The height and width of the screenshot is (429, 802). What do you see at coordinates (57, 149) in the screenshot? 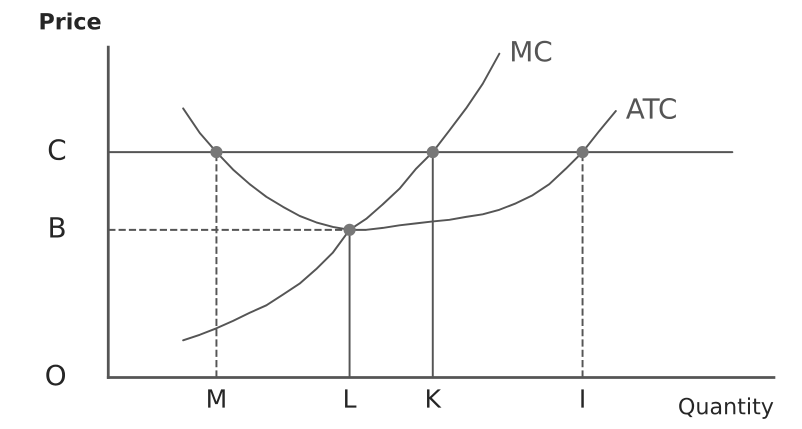
I see `ref-line-label: C` at bounding box center [57, 149].